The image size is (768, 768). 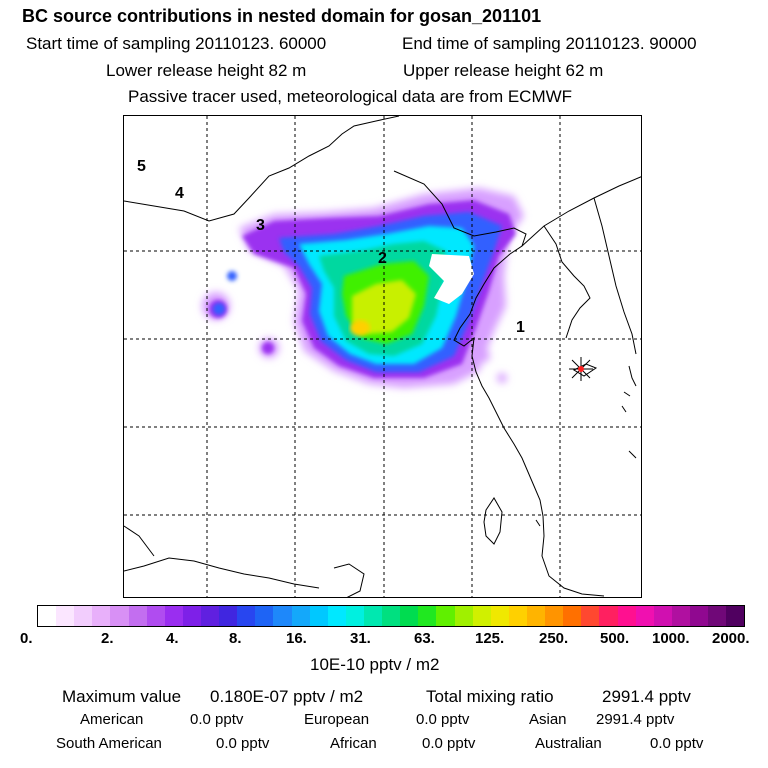 What do you see at coordinates (287, 696) in the screenshot?
I see `max-value: 0.180E-07 pptv / m2` at bounding box center [287, 696].